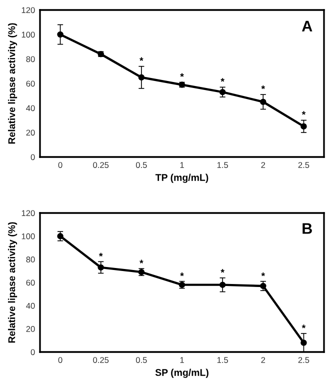  I want to click on annotation: B, so click(307, 228).